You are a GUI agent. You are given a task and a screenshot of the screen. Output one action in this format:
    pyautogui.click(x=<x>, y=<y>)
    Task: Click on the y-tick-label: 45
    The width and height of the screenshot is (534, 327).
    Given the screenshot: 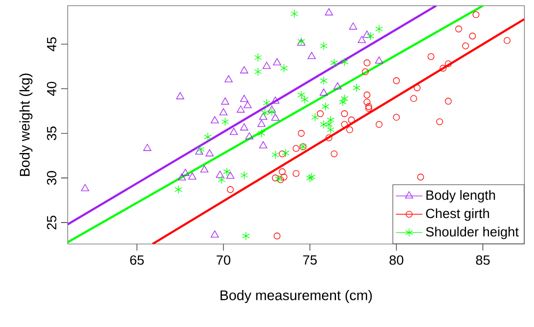 What is the action you would take?
    pyautogui.click(x=51, y=44)
    